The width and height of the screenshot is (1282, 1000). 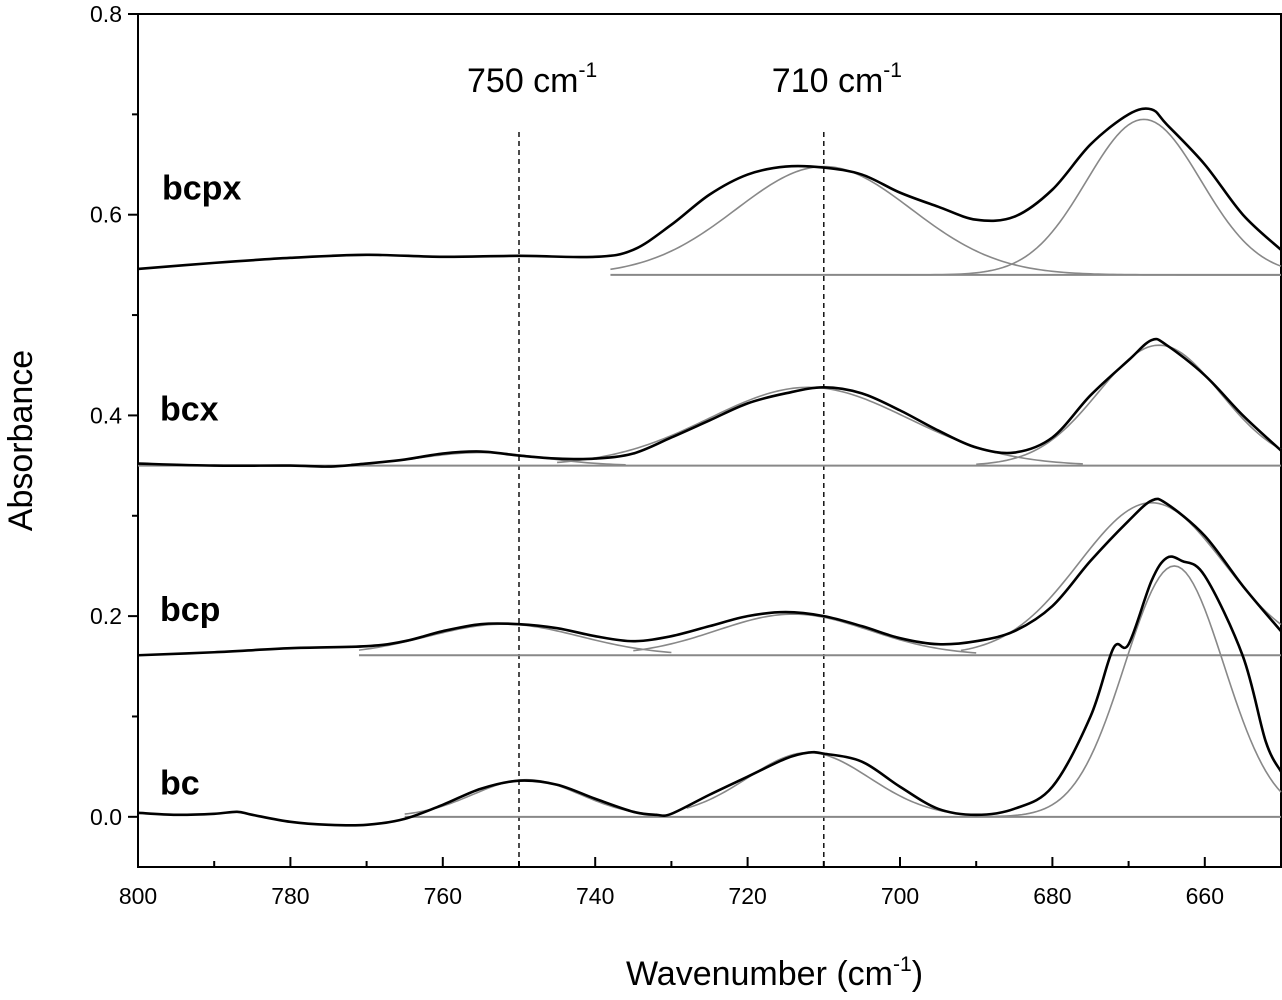 What do you see at coordinates (1129, 405) in the screenshot?
I see `fit-curve-bcx` at bounding box center [1129, 405].